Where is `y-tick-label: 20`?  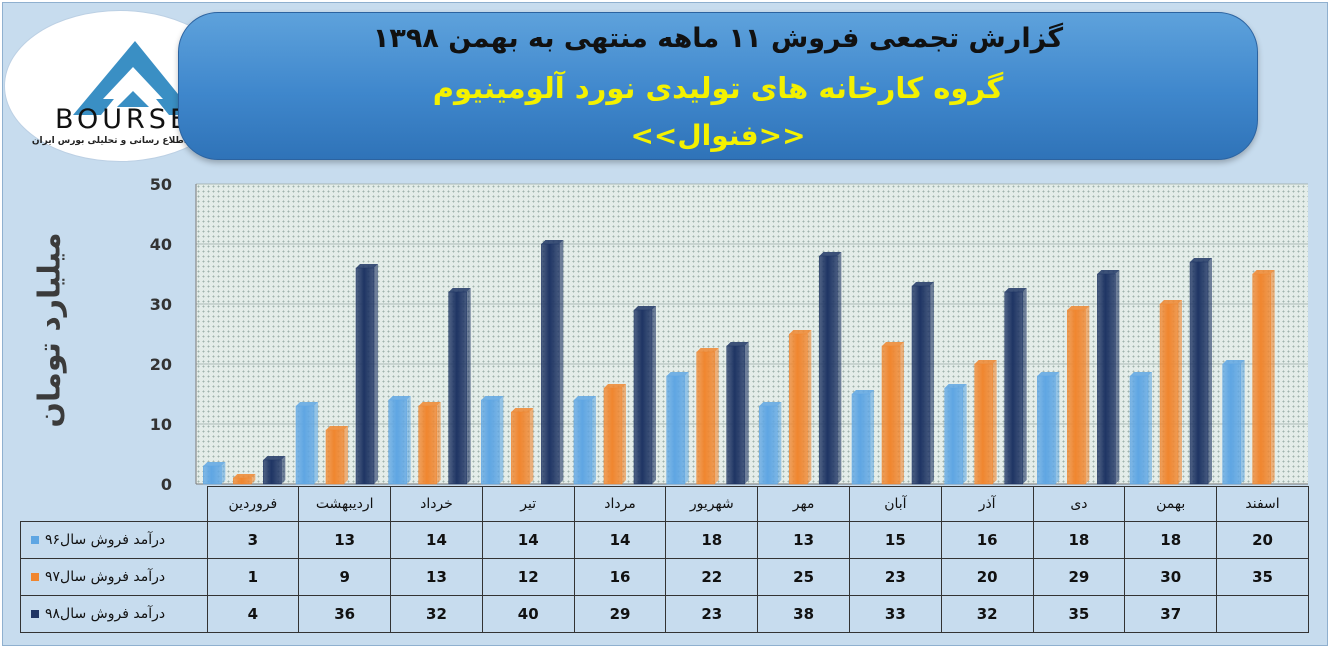
y-tick-label: 20 is located at coordinates (161, 364).